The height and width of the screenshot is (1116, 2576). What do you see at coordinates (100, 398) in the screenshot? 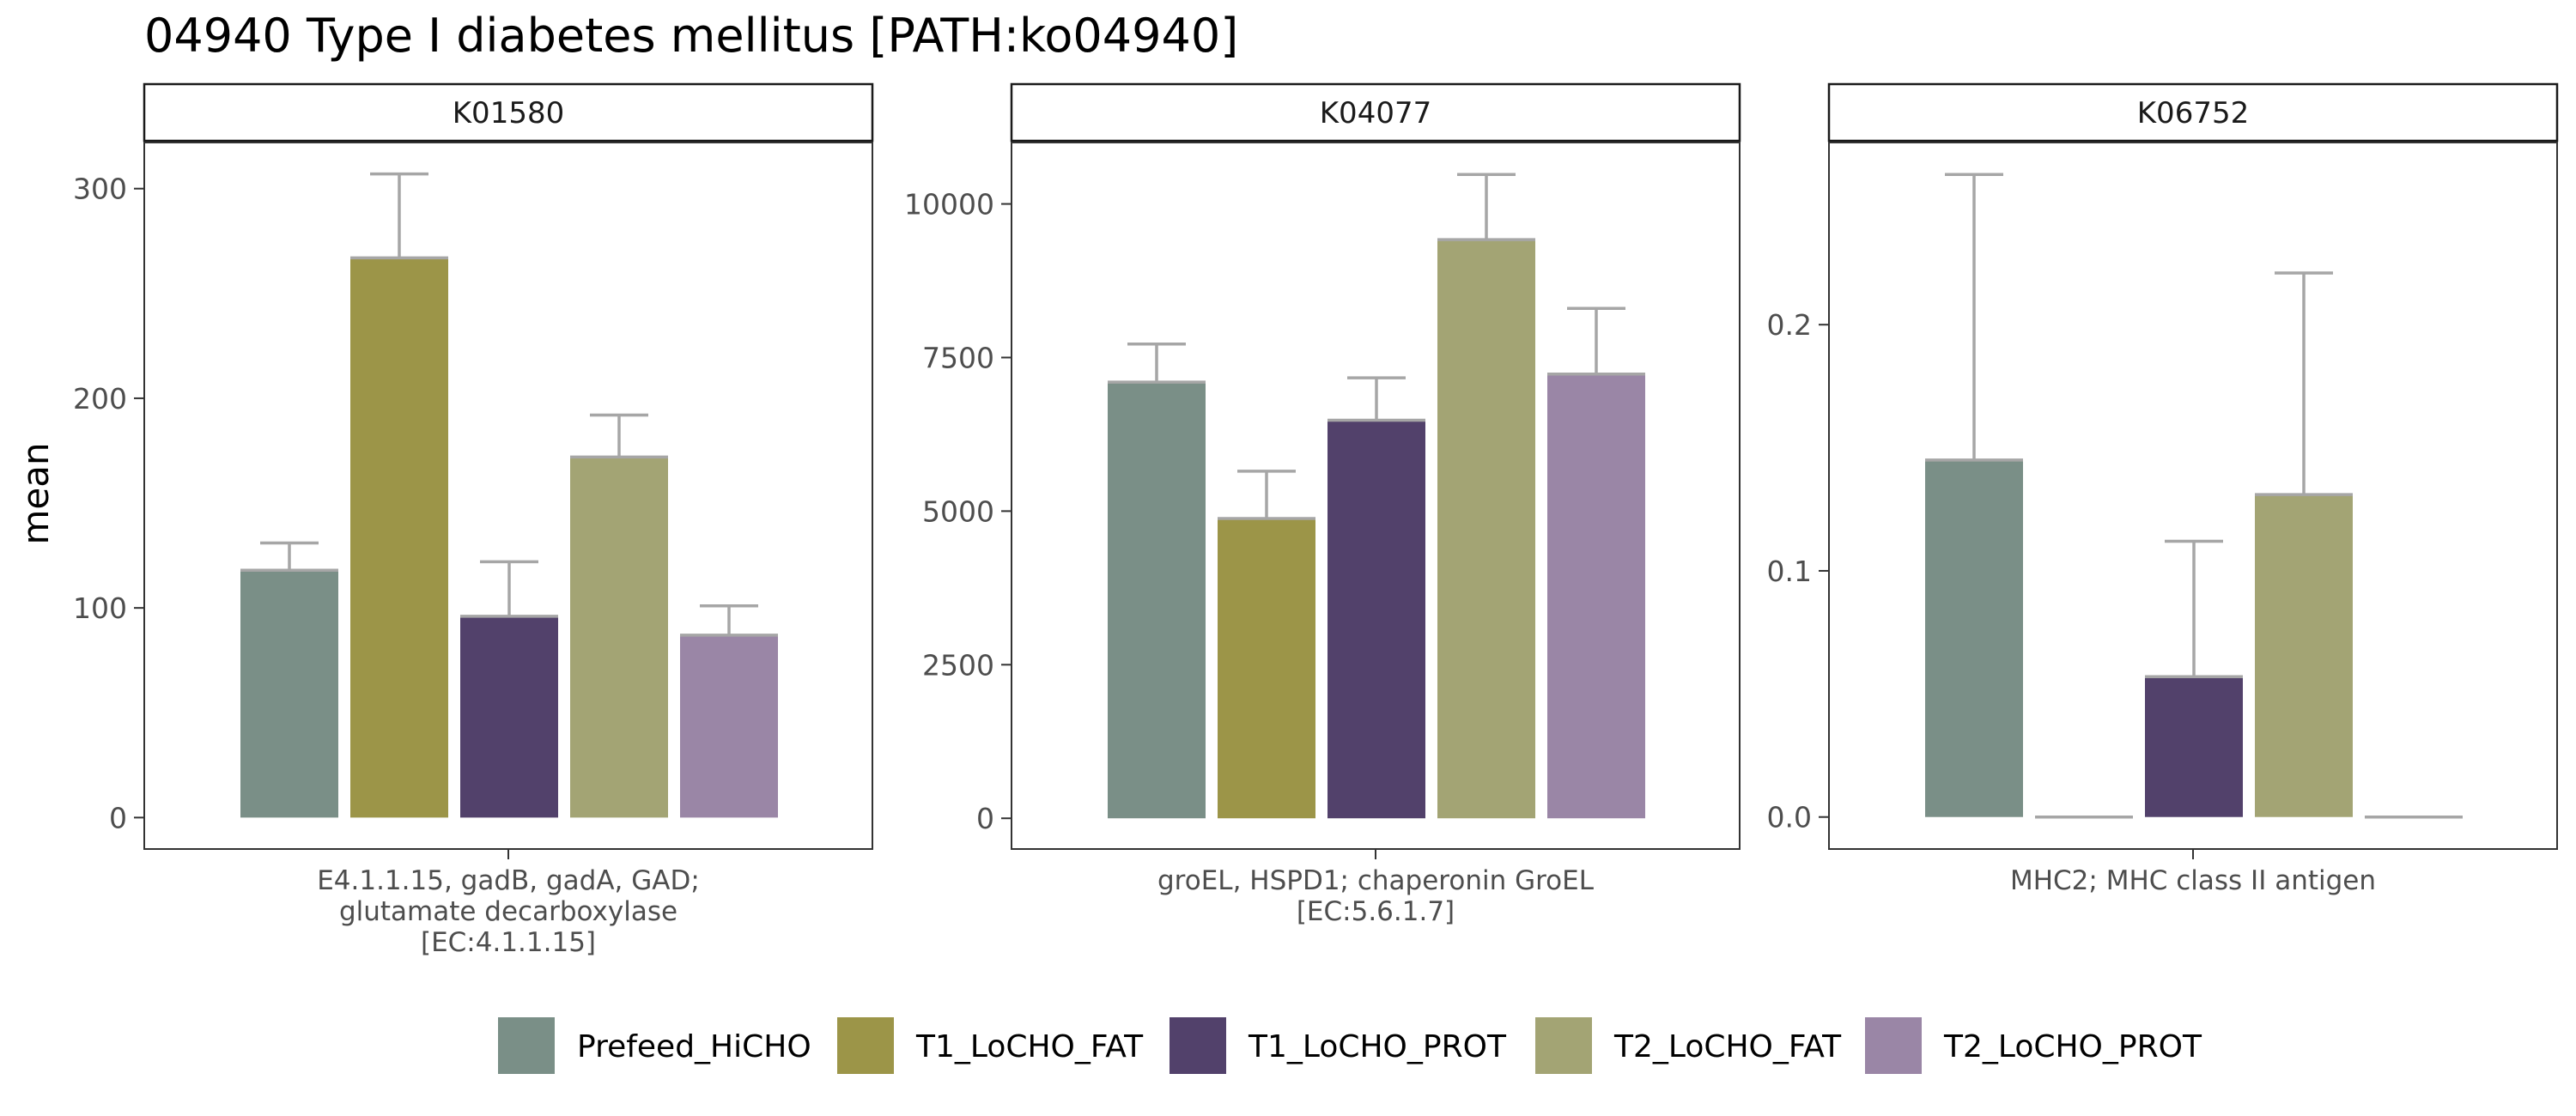
I see `y-tick-label: 200` at bounding box center [100, 398].